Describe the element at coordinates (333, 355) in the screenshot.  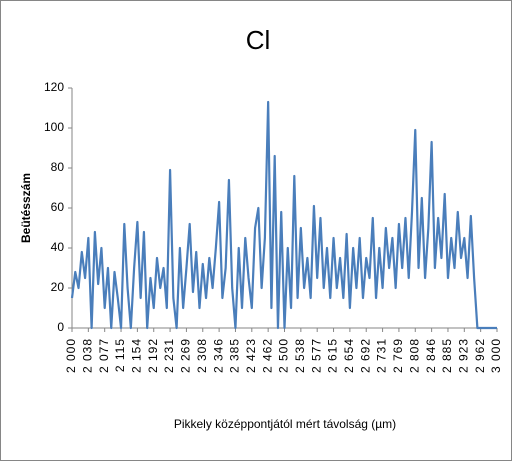
I see `x-tick-label: 2 615` at that location.